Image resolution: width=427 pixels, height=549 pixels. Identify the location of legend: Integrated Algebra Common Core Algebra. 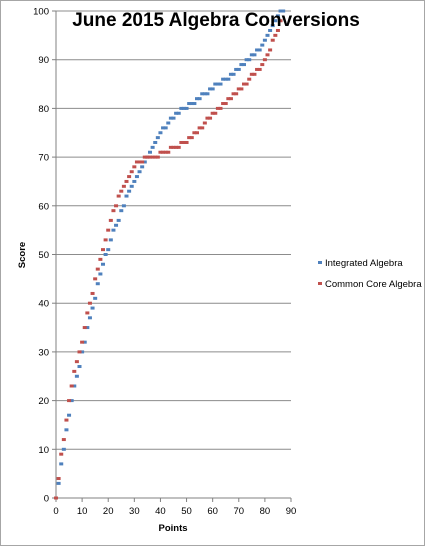
(370, 274).